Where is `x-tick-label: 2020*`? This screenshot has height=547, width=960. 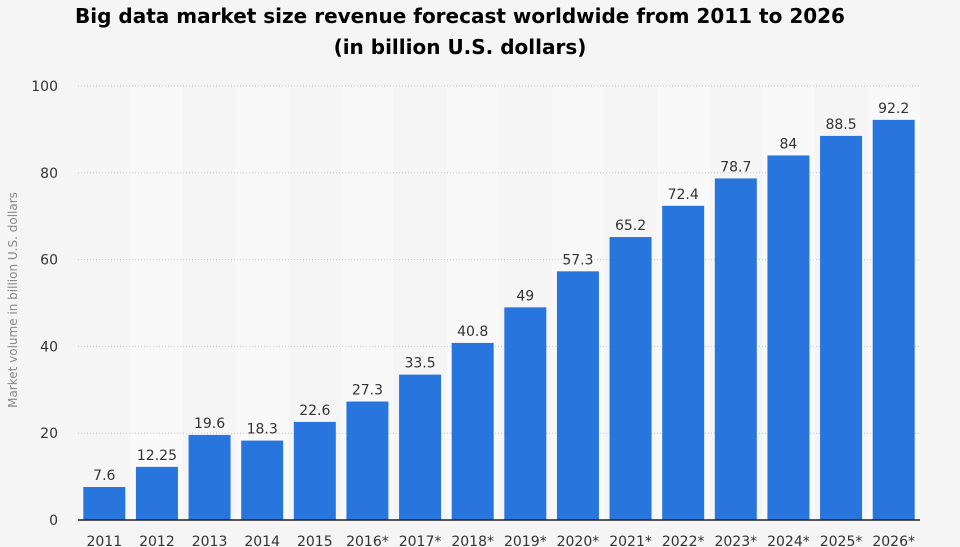
x-tick-label: 2020* is located at coordinates (578, 540).